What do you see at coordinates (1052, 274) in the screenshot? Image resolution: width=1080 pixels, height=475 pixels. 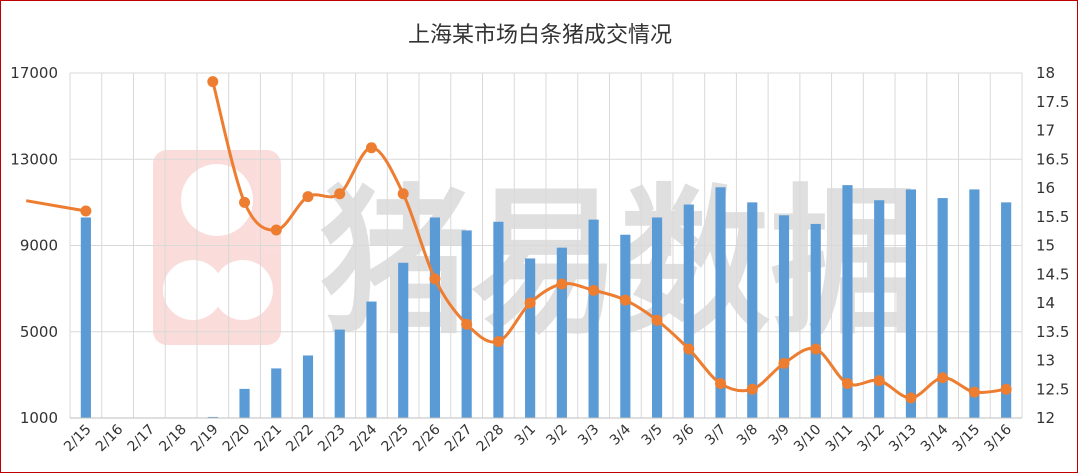 I see `right-tick-label: 14.5` at bounding box center [1052, 274].